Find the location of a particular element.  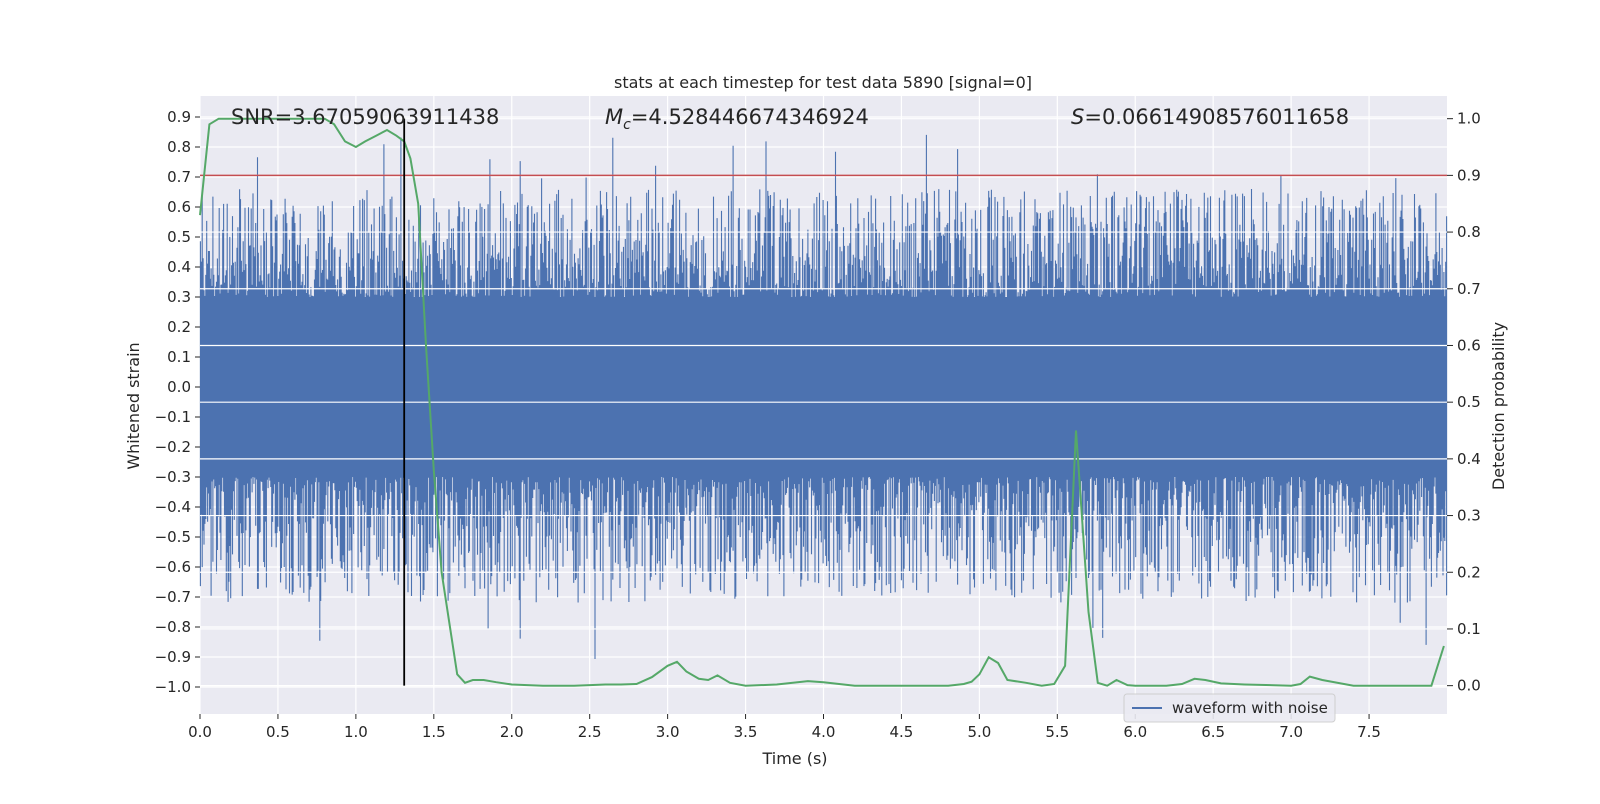

x-tick-label: 4.0 is located at coordinates (824, 732).